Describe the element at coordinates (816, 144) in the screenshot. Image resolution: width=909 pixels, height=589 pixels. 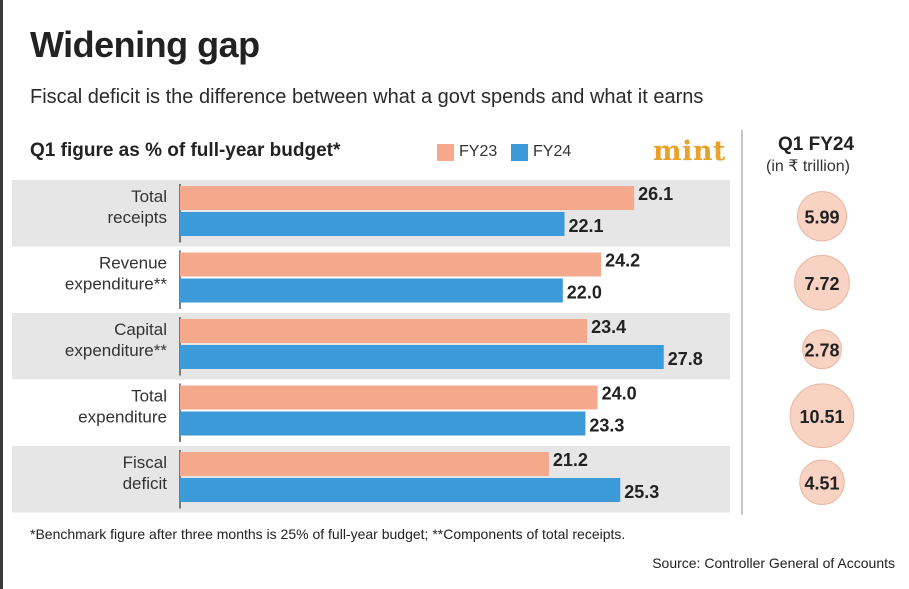
I see `right-column-title: Q1 FY24` at that location.